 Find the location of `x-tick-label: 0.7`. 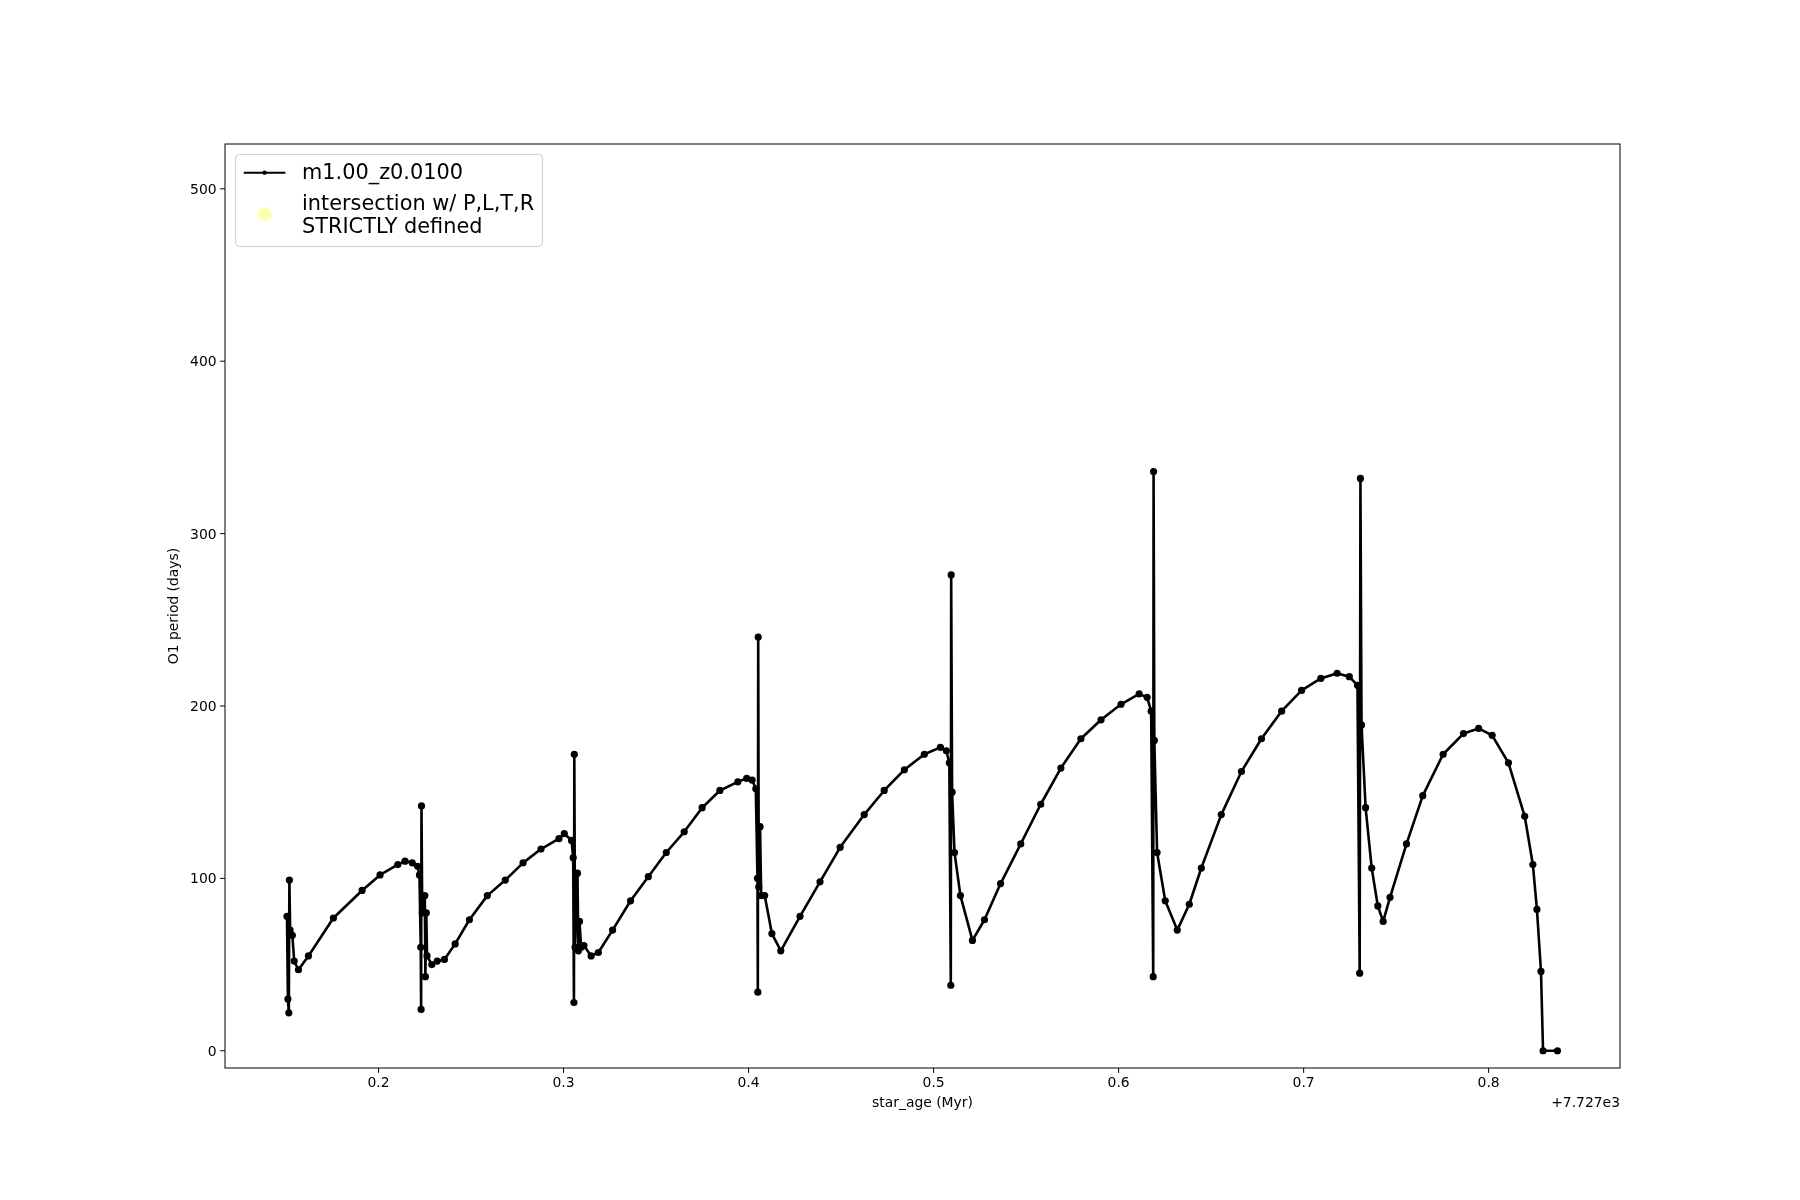

x-tick-label: 0.7 is located at coordinates (1303, 1082).